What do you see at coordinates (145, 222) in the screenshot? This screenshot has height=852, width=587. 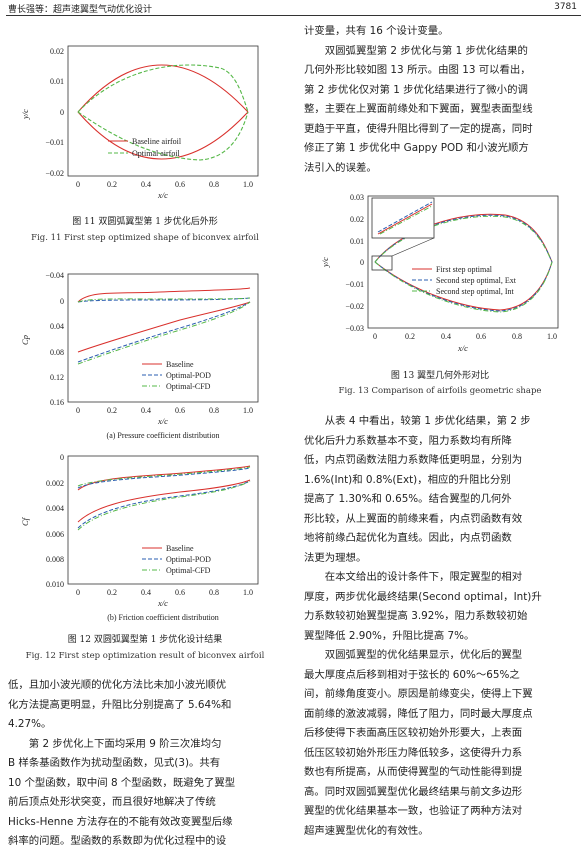 I see `fig11-caption-cn: 图 11 双圆弧翼型第 1 步优化后外形` at bounding box center [145, 222].